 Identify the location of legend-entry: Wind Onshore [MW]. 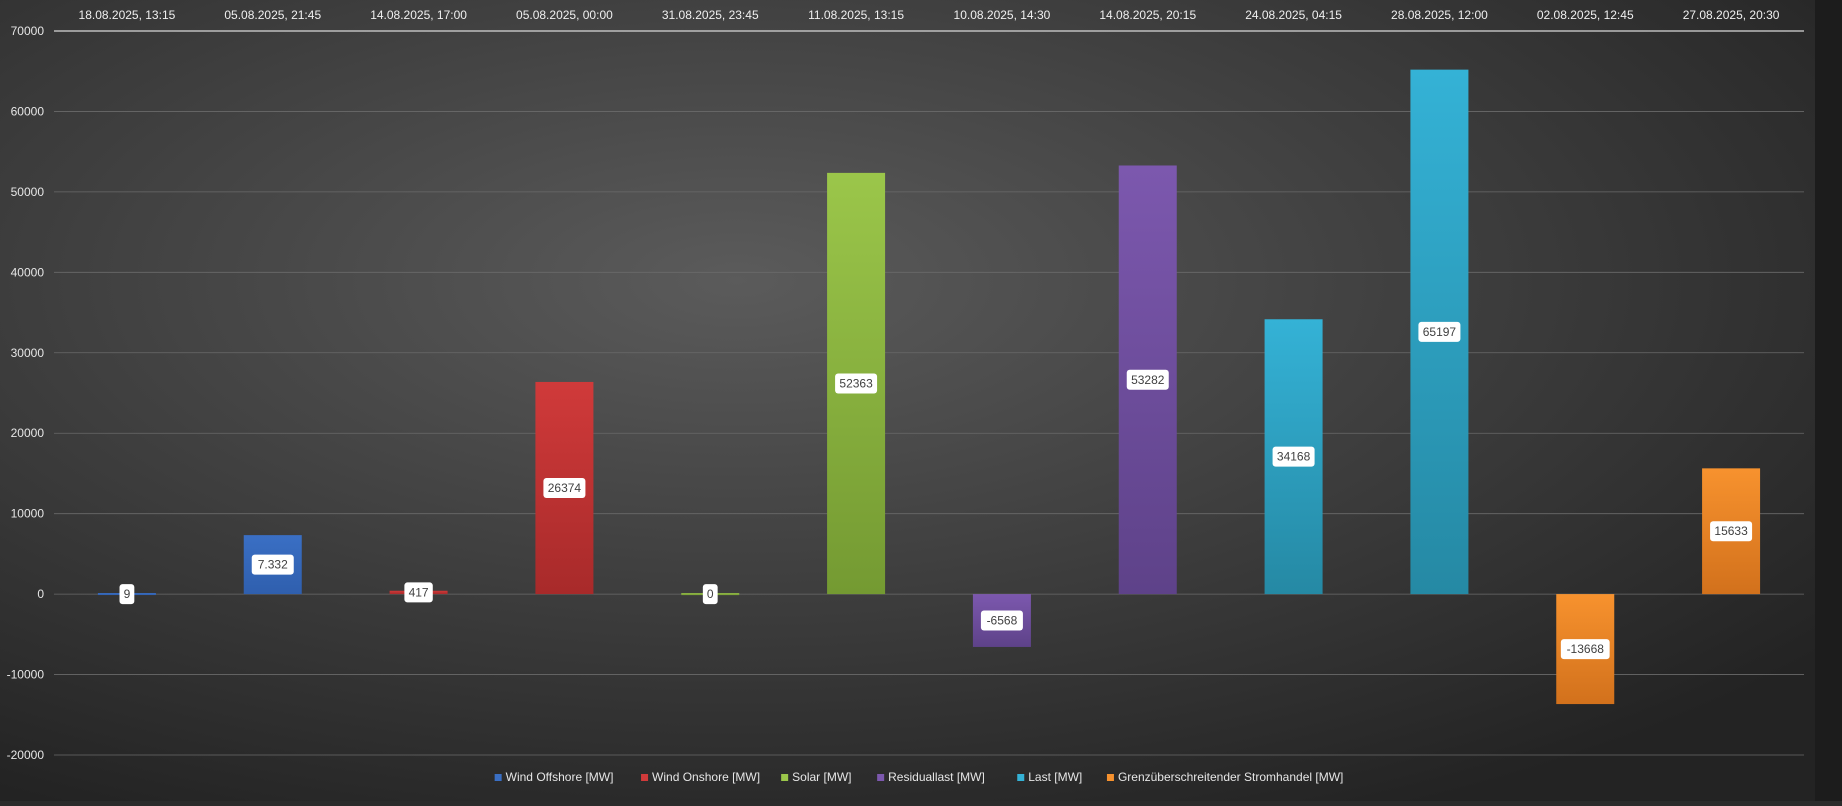
(706, 777).